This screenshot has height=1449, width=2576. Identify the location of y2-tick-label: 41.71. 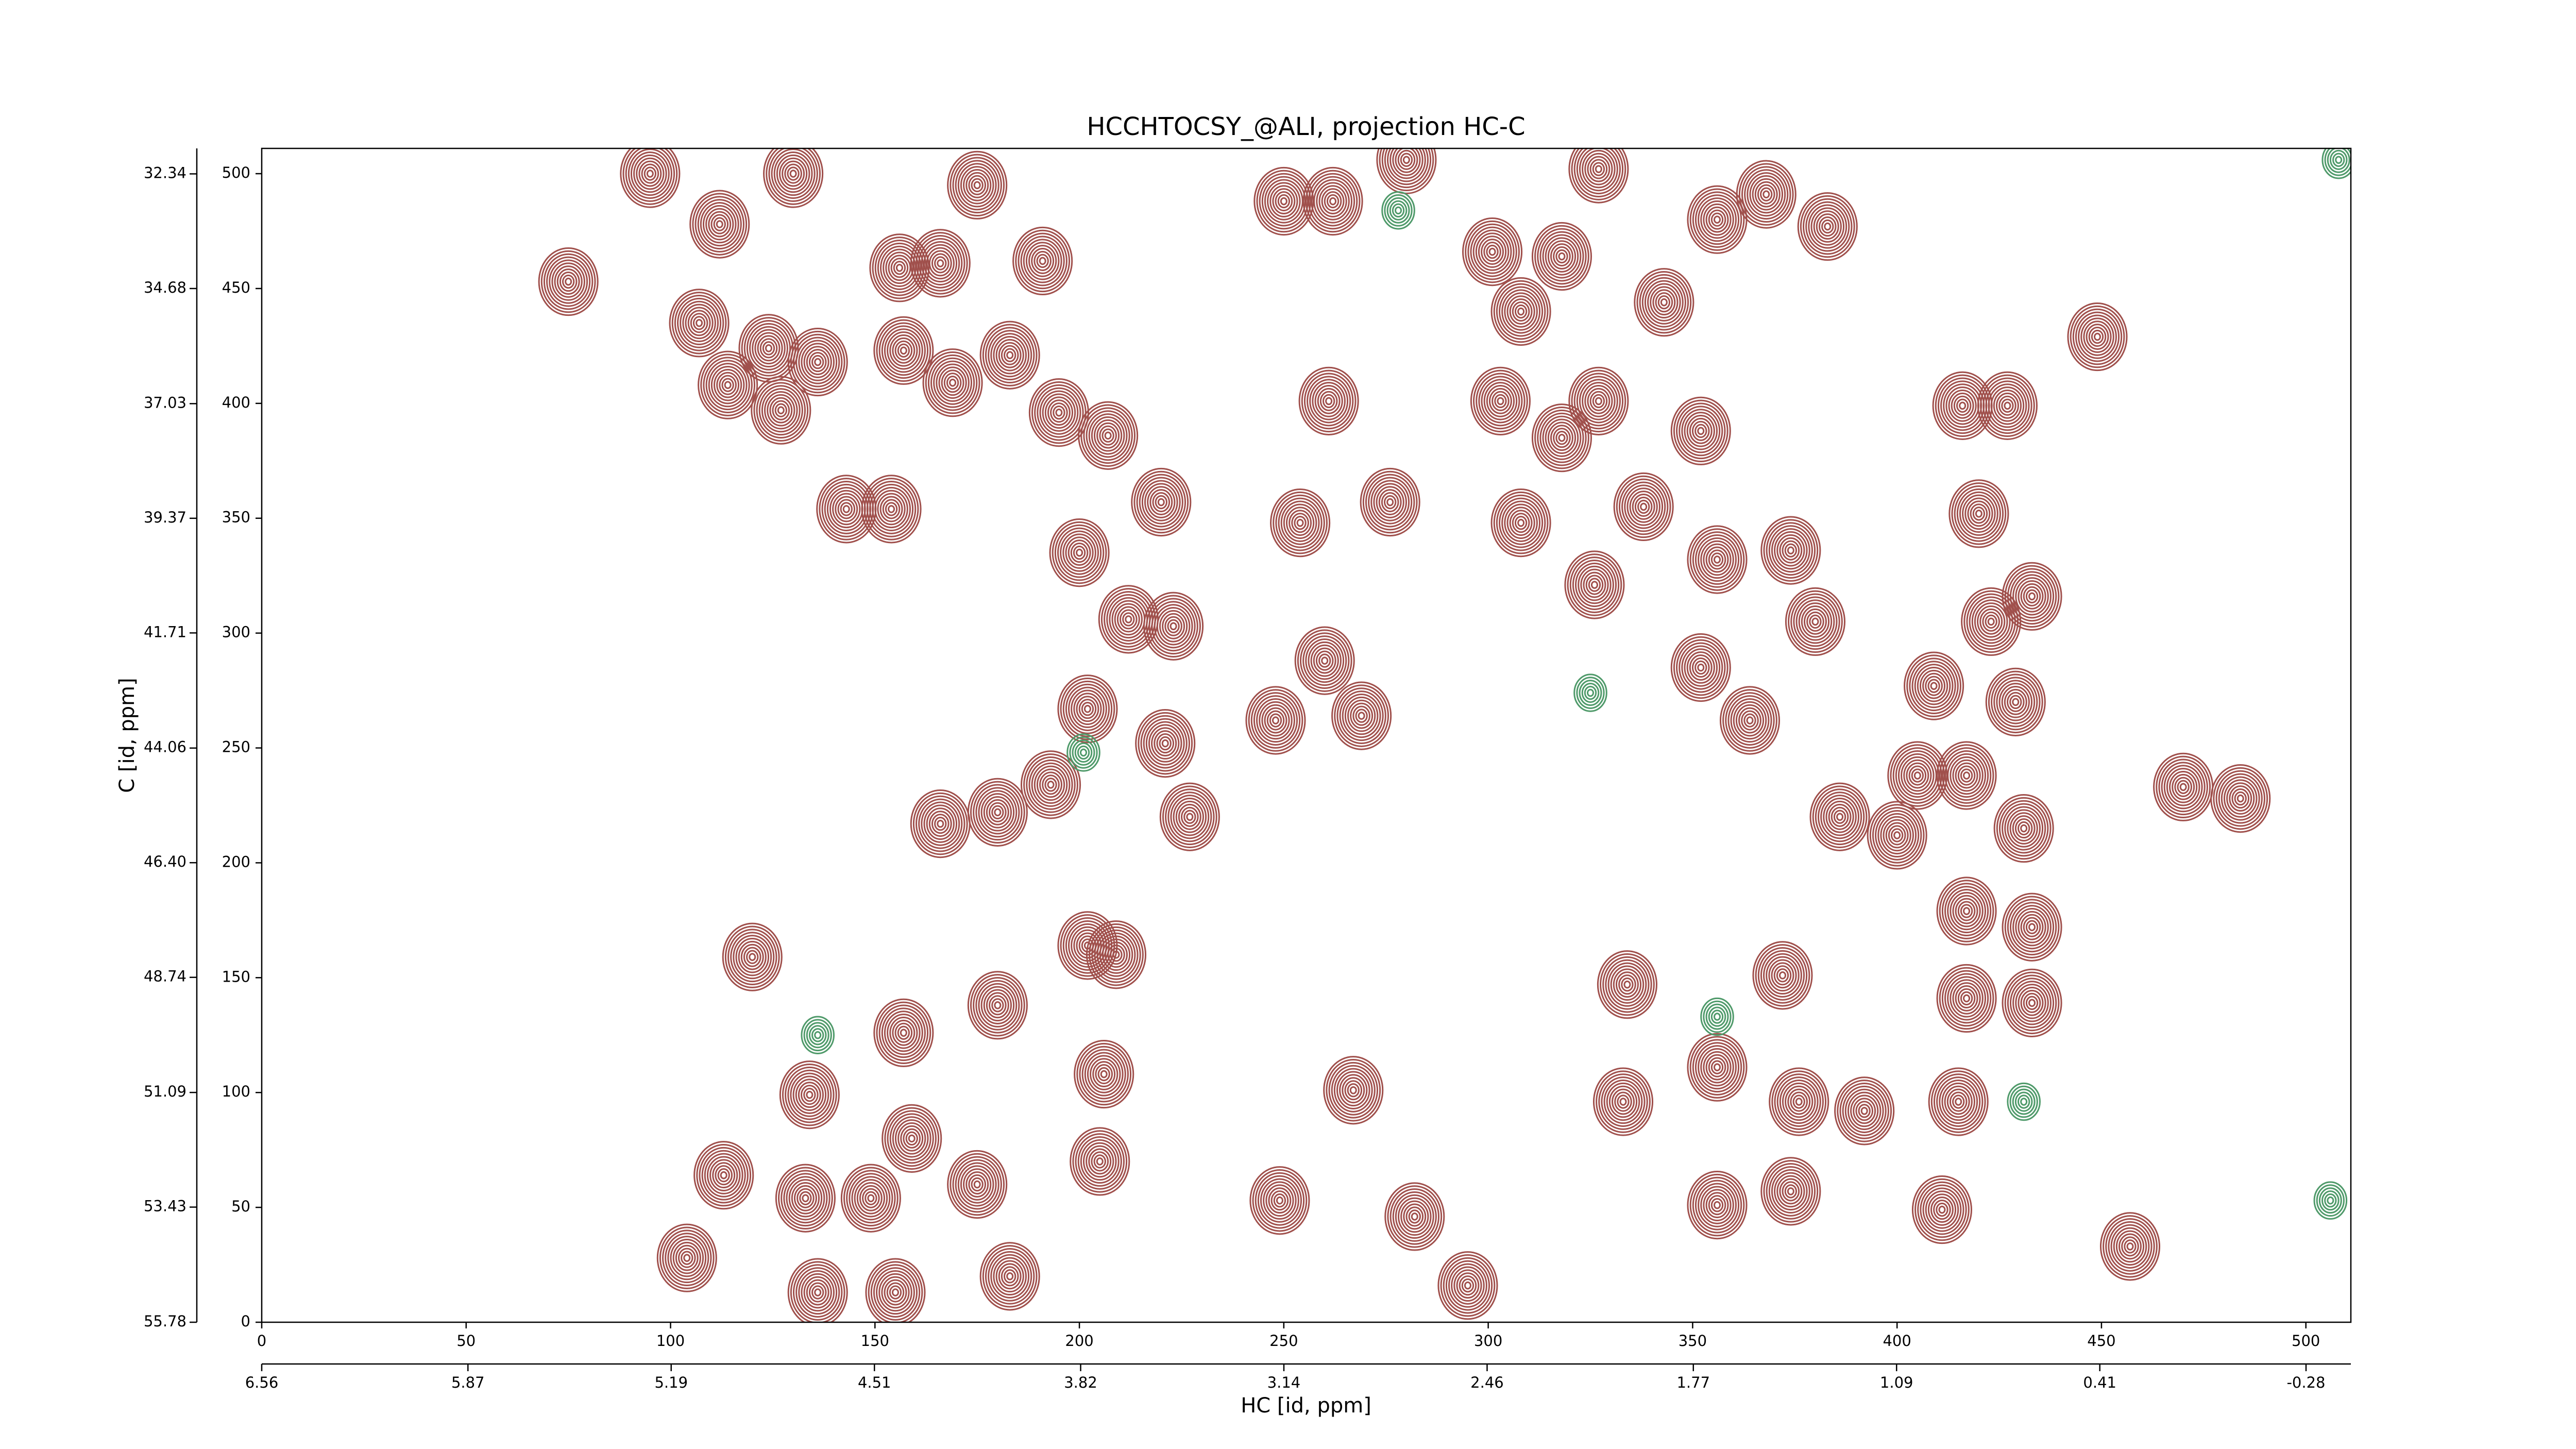
(165, 632).